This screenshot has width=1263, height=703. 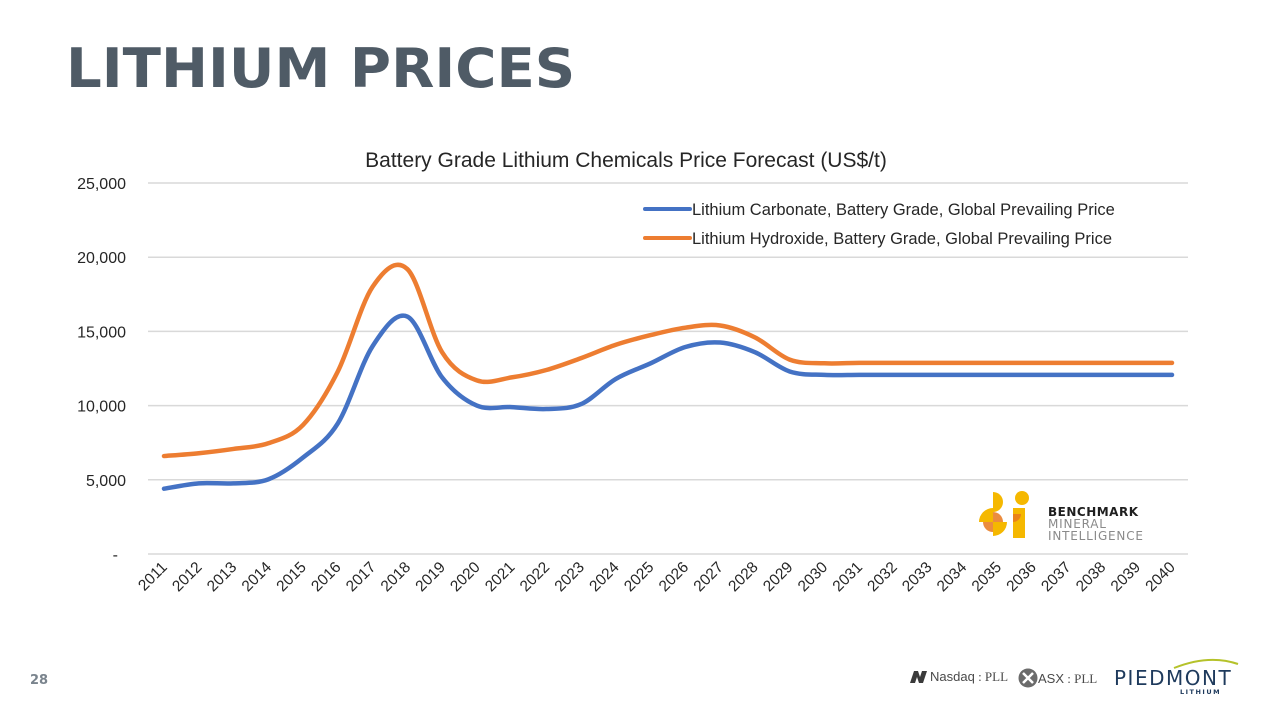 What do you see at coordinates (361, 577) in the screenshot?
I see `x-tick-label: 2017` at bounding box center [361, 577].